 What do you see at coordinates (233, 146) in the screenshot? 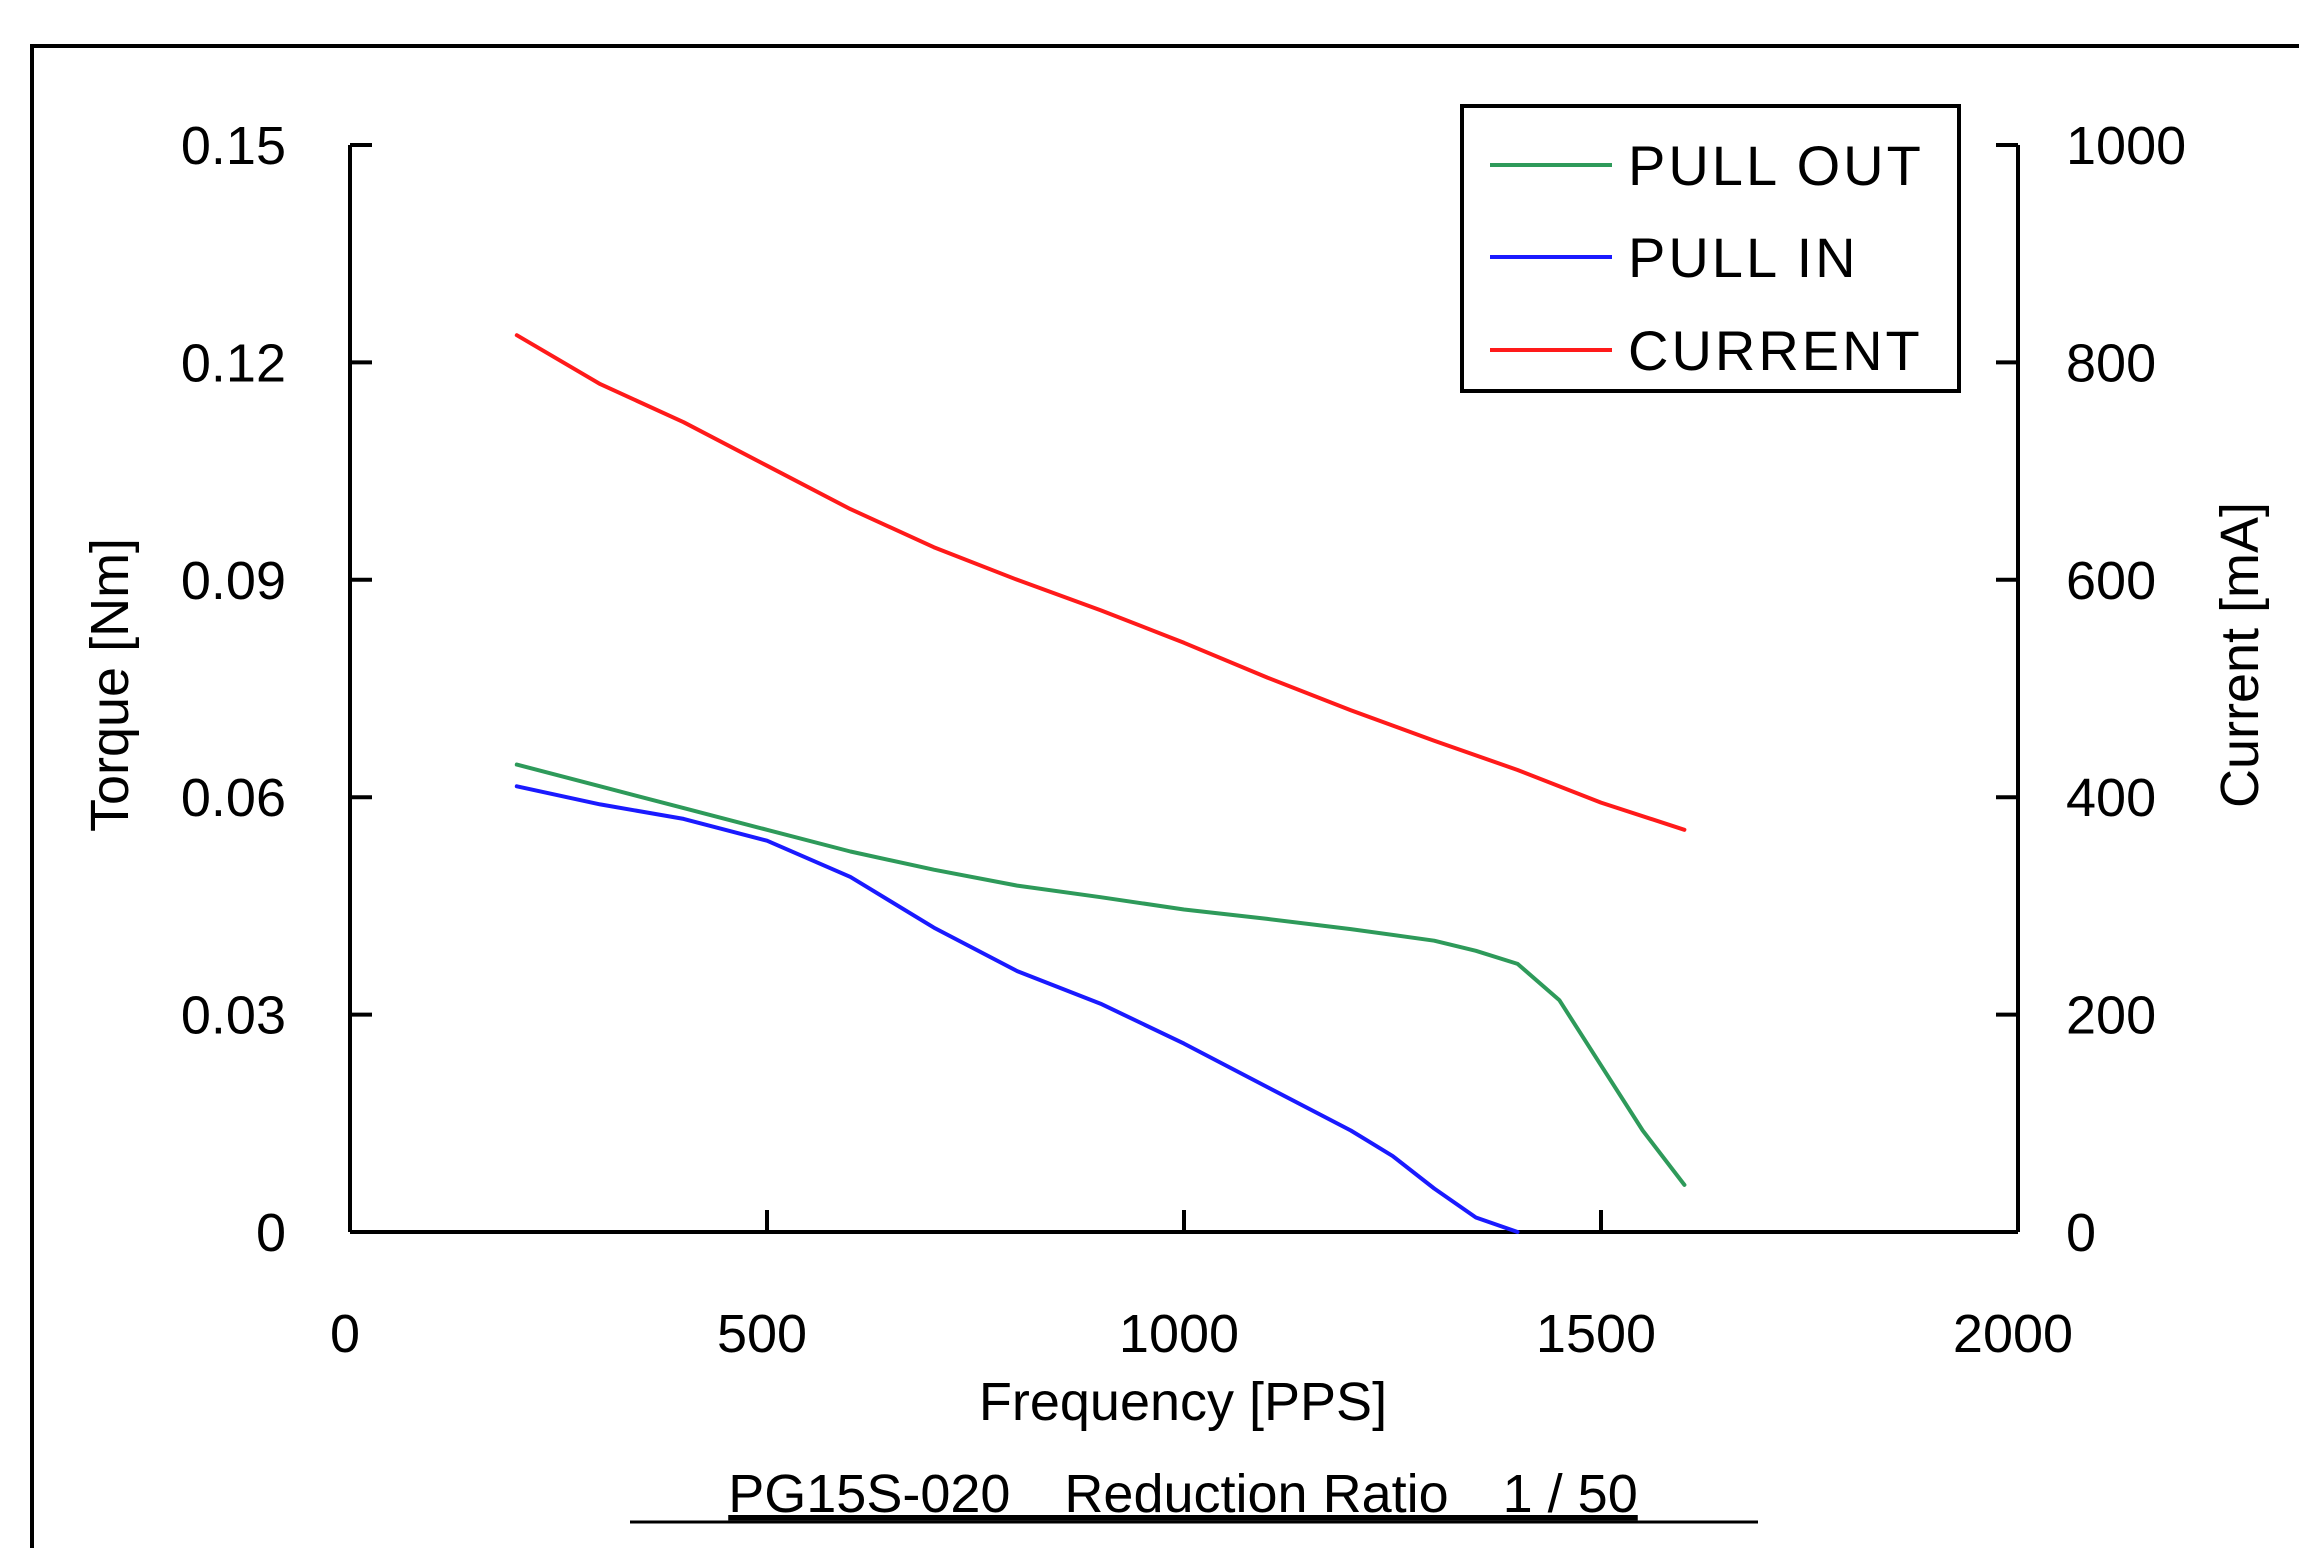
I see `y-left-tick-label: 0.15` at bounding box center [233, 146].